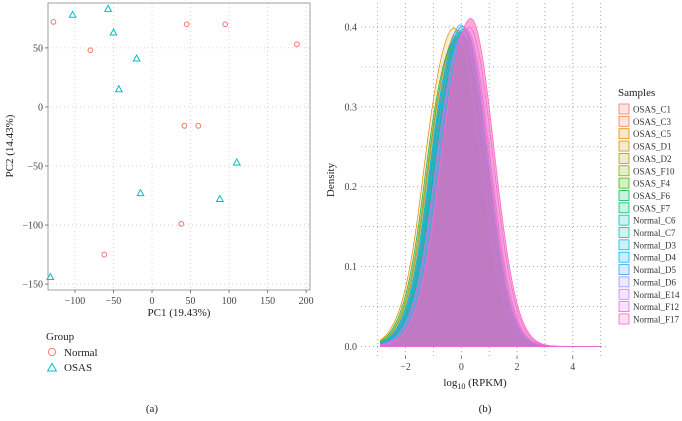 Image resolution: width=682 pixels, height=421 pixels. Describe the element at coordinates (306, 301) in the screenshot. I see `pca-x-tick-label: 200` at that location.